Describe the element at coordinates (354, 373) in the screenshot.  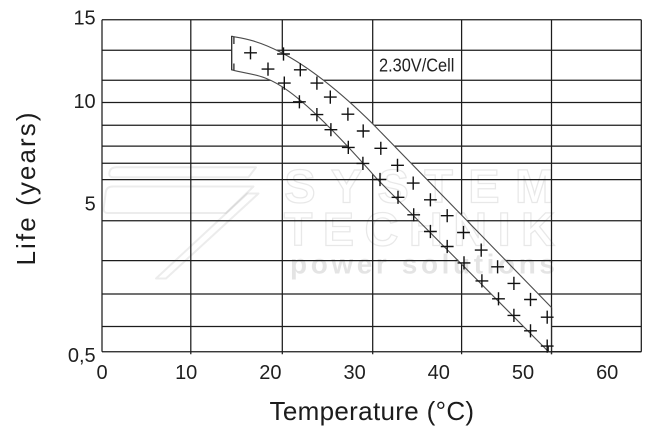
I see `svg-text: 30` at that location.